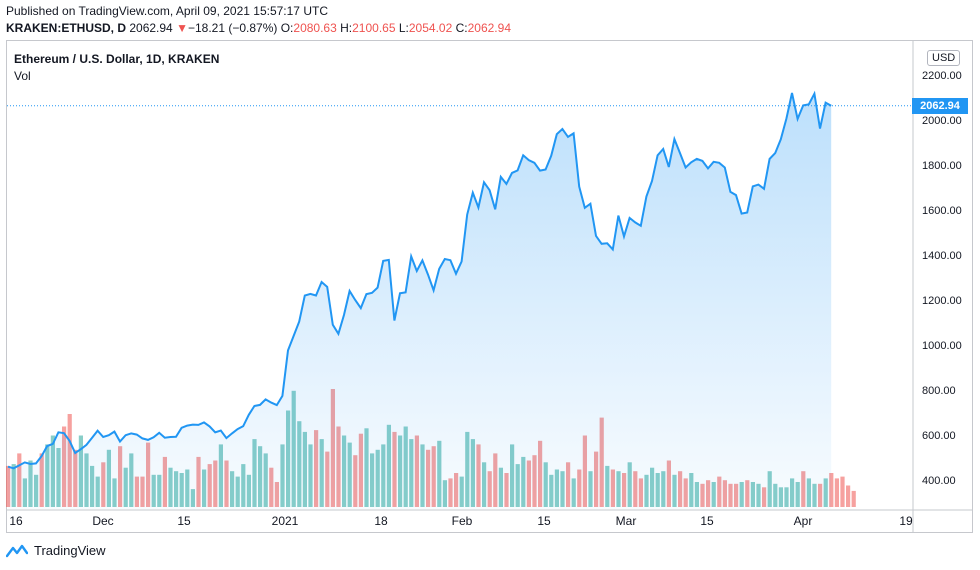  Describe the element at coordinates (942, 346) in the screenshot. I see `price-tick-label: 1000.00` at that location.